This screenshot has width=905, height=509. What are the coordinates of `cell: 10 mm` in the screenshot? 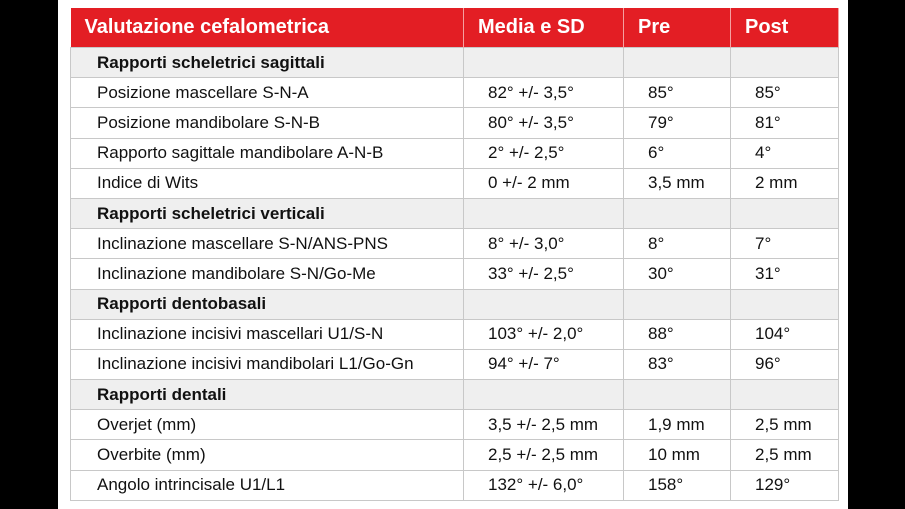 It's located at (677, 455).